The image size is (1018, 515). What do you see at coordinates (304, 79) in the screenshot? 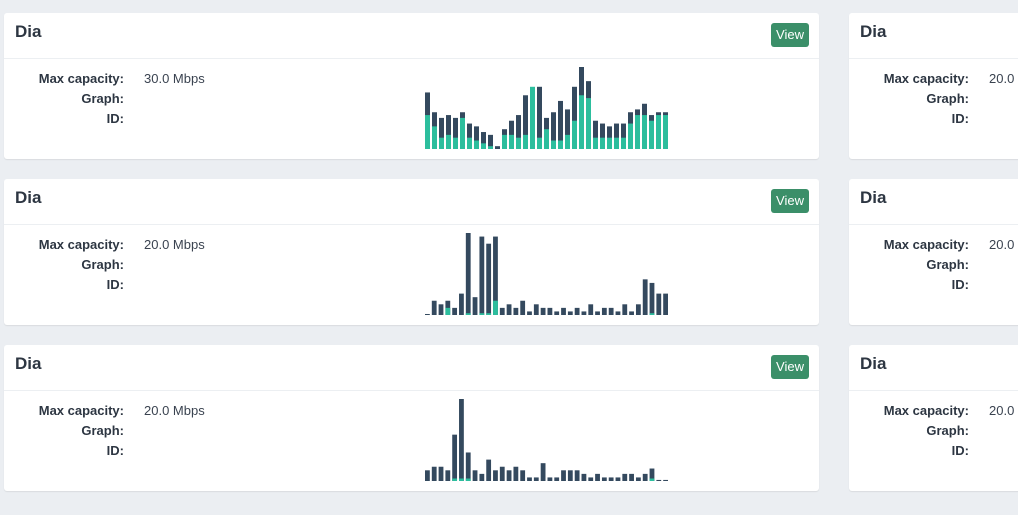
I see `max-capacity-row: Max capacity: 30.0 Mbps` at bounding box center [304, 79].